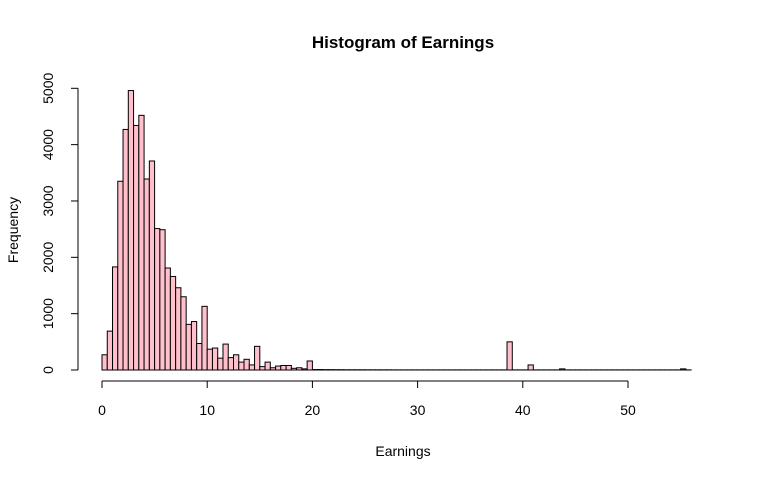  Describe the element at coordinates (48, 200) in the screenshot. I see `y-tick-label-3: 3000` at that location.